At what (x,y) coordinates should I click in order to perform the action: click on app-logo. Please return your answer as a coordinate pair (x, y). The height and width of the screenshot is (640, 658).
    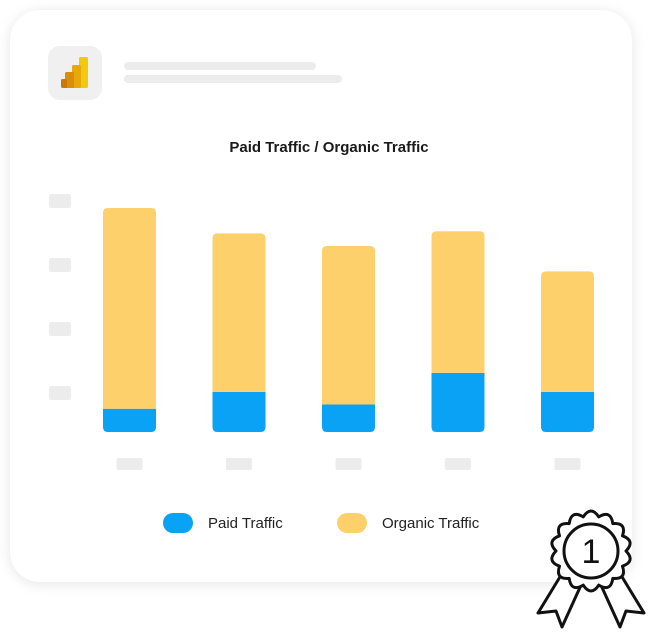
    Looking at the image, I should click on (75, 73).